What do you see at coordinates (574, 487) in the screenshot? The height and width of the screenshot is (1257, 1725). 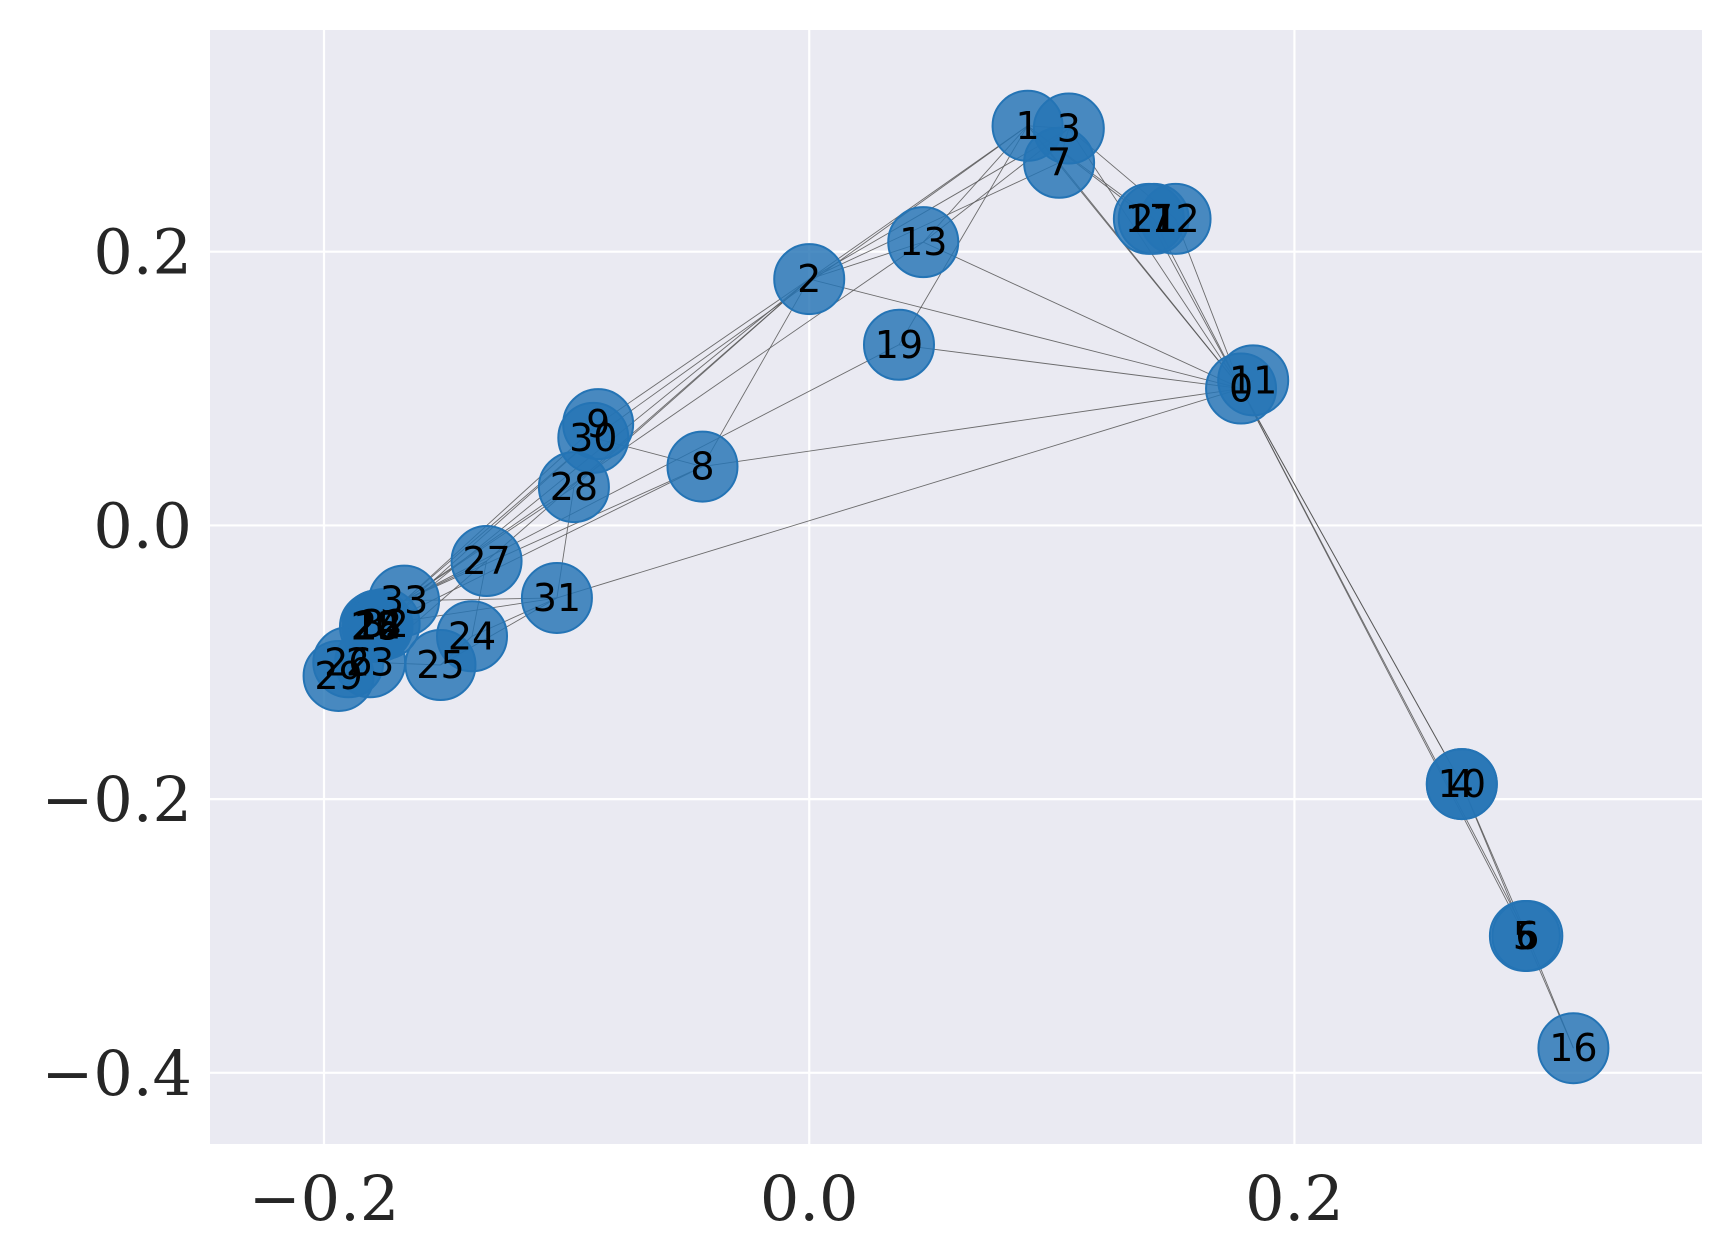 I see `node-label-28: 28` at bounding box center [574, 487].